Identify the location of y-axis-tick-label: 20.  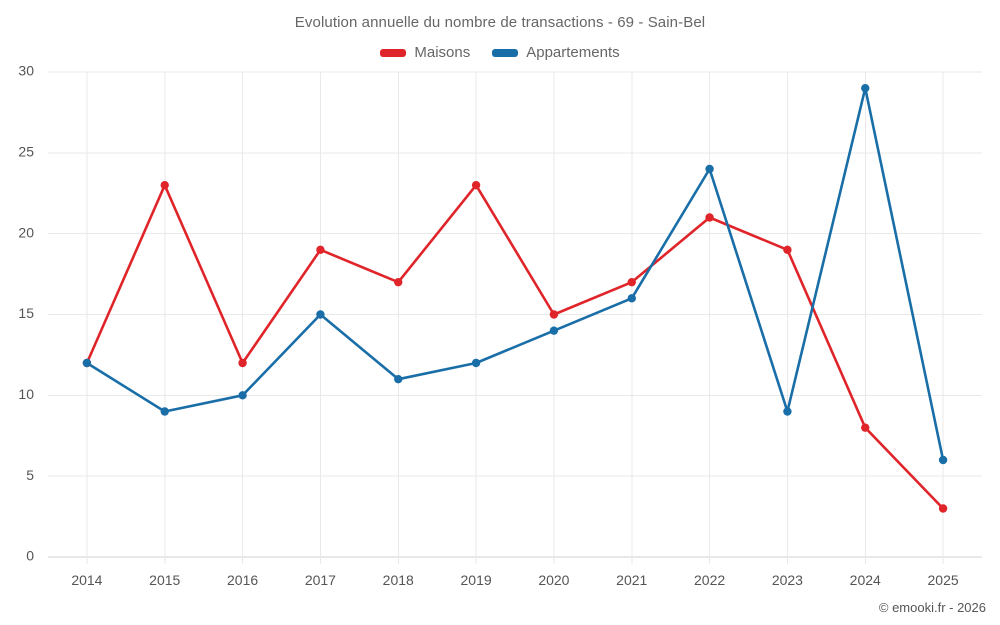
(26, 232).